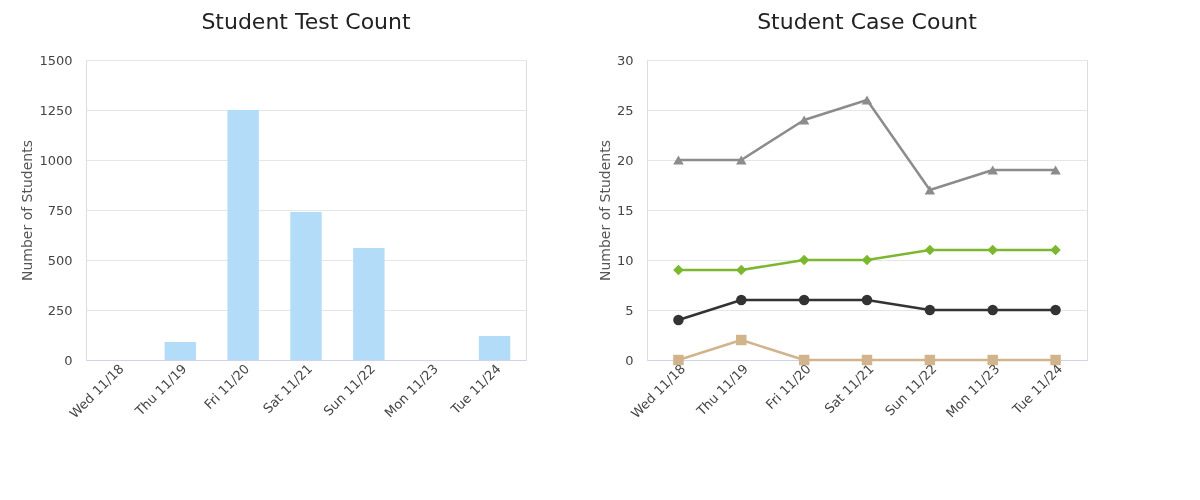  I want to click on y-tick-label: 15, so click(625, 210).